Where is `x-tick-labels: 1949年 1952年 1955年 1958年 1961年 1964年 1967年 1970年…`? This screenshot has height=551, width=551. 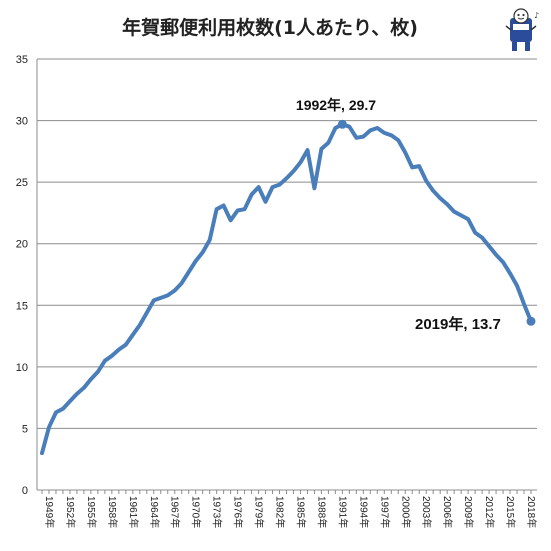
x-tick-labels: 1949年 1952年 1955年 1958年 1961年 1964年 1967年 1970年… is located at coordinates (290, 512).